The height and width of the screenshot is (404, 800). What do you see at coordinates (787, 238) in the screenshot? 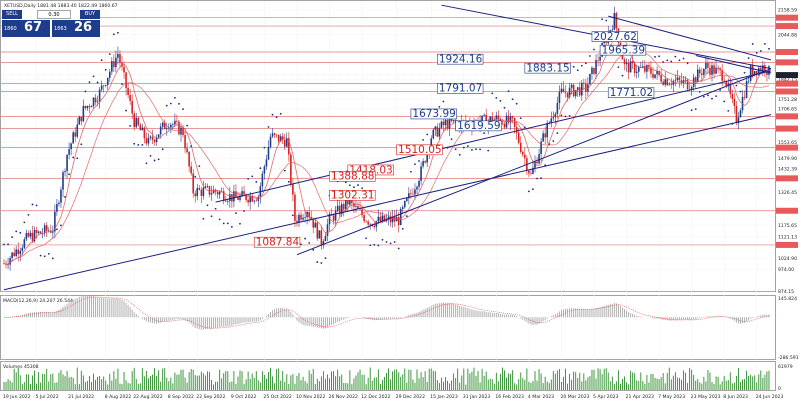
I see `price-tick-label: 1121.13` at bounding box center [787, 238].